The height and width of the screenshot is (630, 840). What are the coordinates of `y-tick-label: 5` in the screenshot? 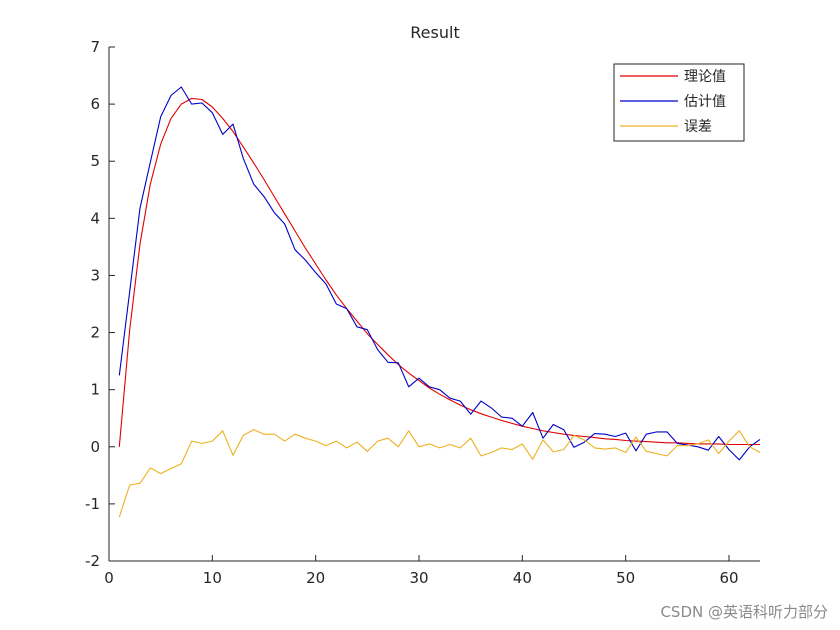 It's located at (95, 161).